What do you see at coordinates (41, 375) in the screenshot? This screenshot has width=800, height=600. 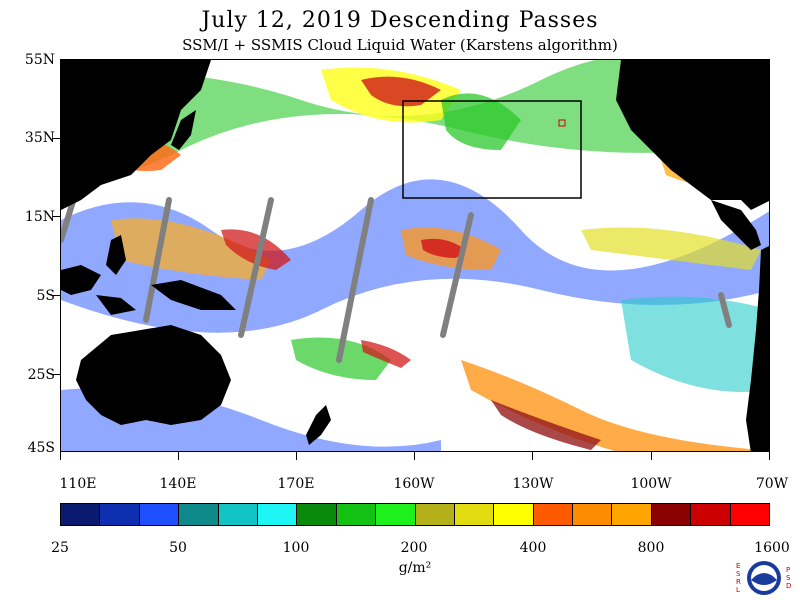 I see `lat-label-25s: 25S` at bounding box center [41, 375].